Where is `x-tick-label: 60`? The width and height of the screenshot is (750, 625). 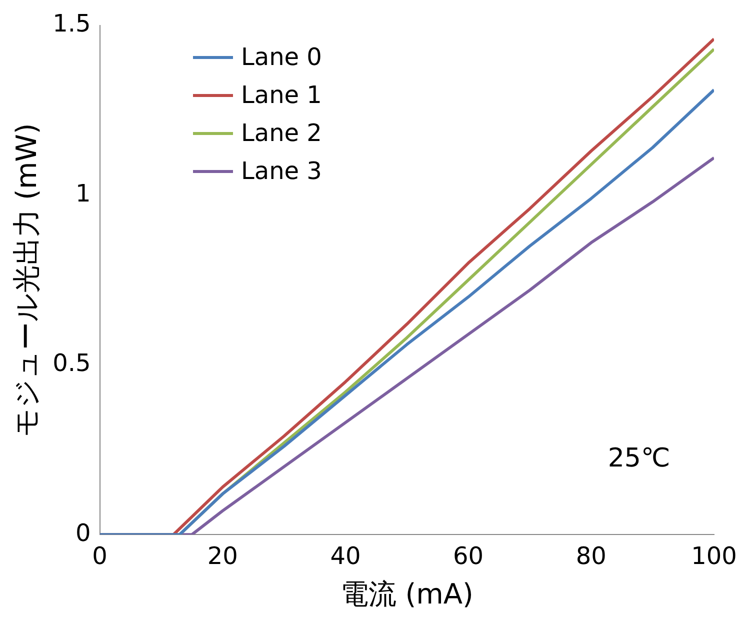
x-tick-label: 60 is located at coordinates (468, 556).